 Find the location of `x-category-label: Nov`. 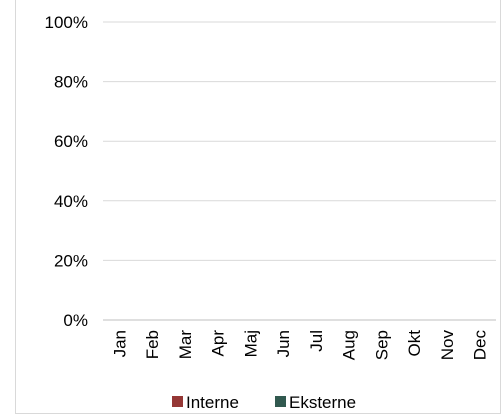

x-category-label: Nov is located at coordinates (447, 345).